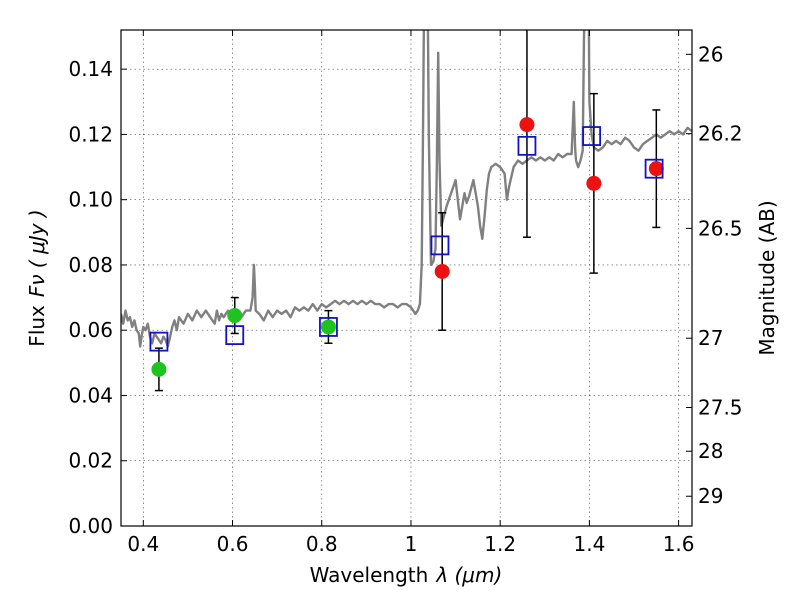  I want to click on mag-tick-label: 27.5, so click(720, 408).